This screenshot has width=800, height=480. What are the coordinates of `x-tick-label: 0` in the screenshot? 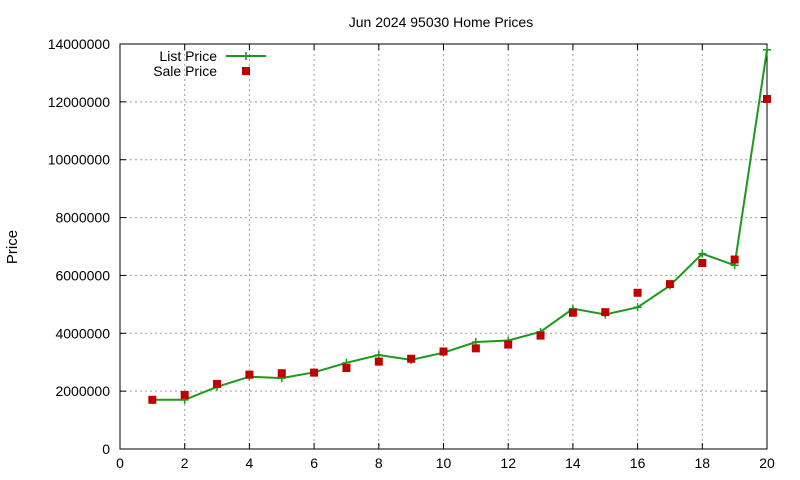 It's located at (120, 463).